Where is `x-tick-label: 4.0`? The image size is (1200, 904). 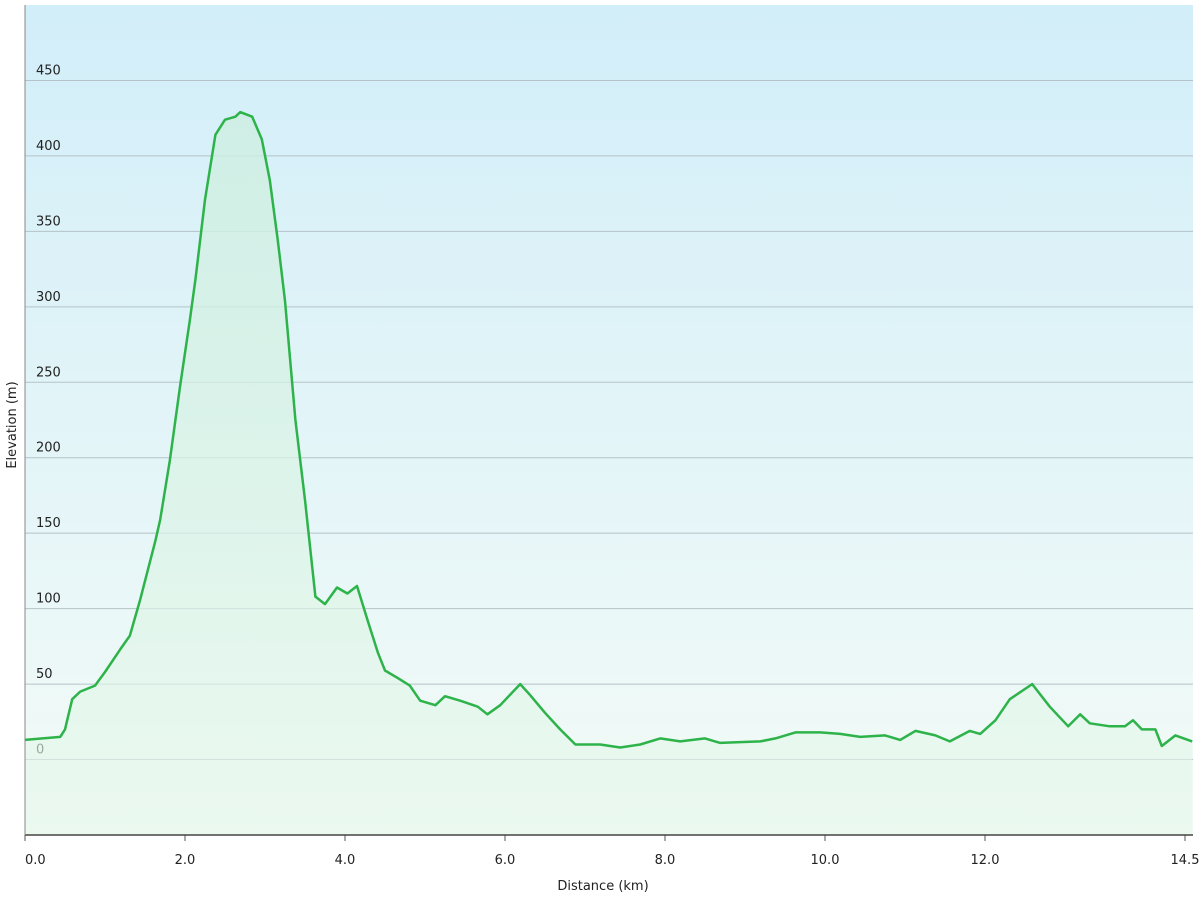
x-tick-label: 4.0 is located at coordinates (345, 860).